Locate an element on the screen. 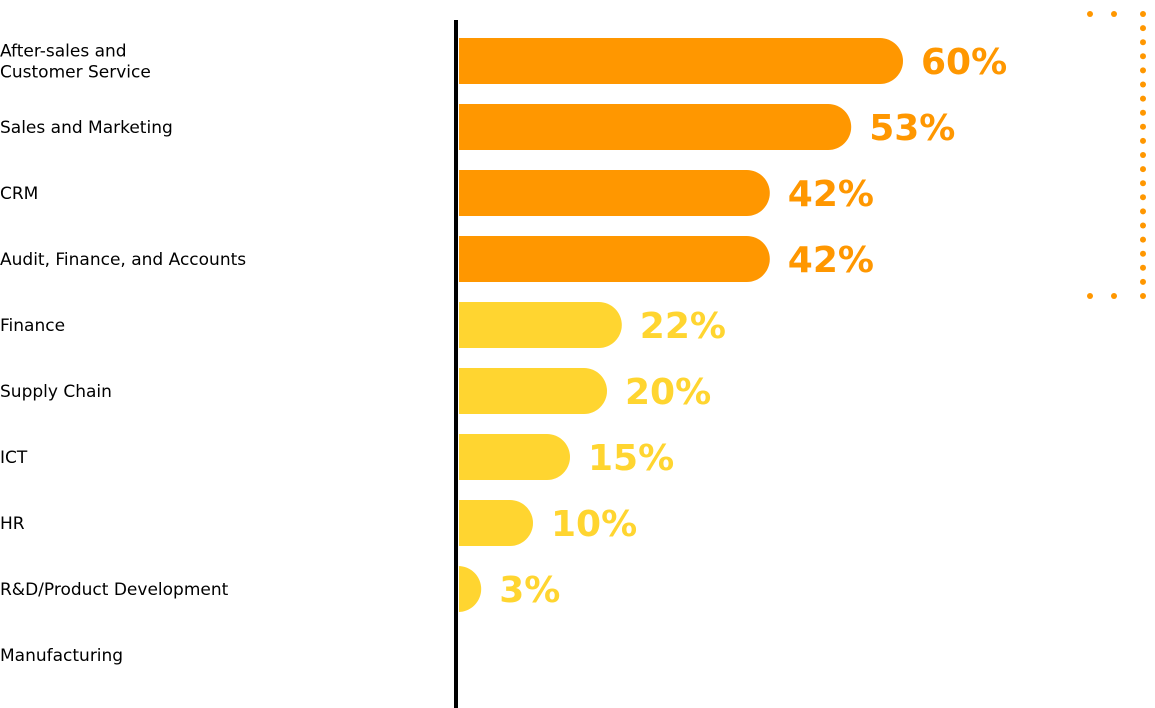 This screenshot has height=708, width=1155. value-label: 15% is located at coordinates (631, 458).